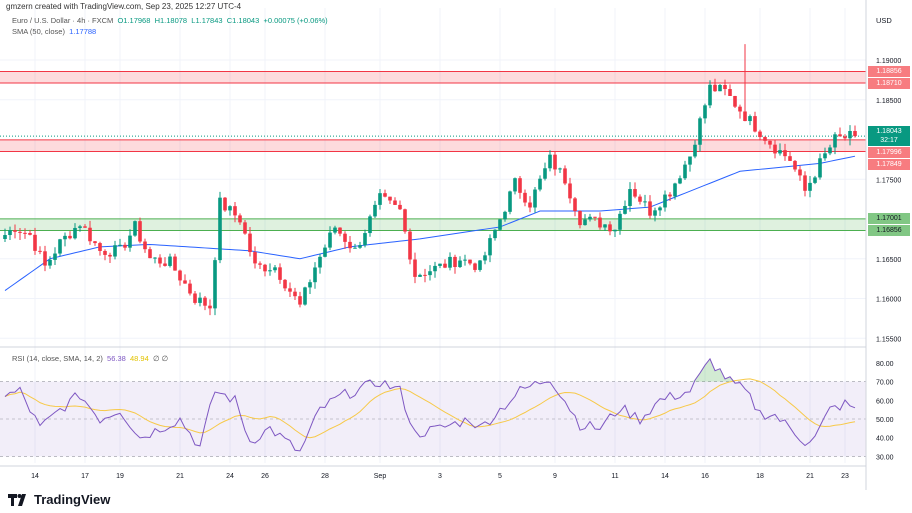  Describe the element at coordinates (265, 476) in the screenshot. I see `time-tick: 26` at that location.